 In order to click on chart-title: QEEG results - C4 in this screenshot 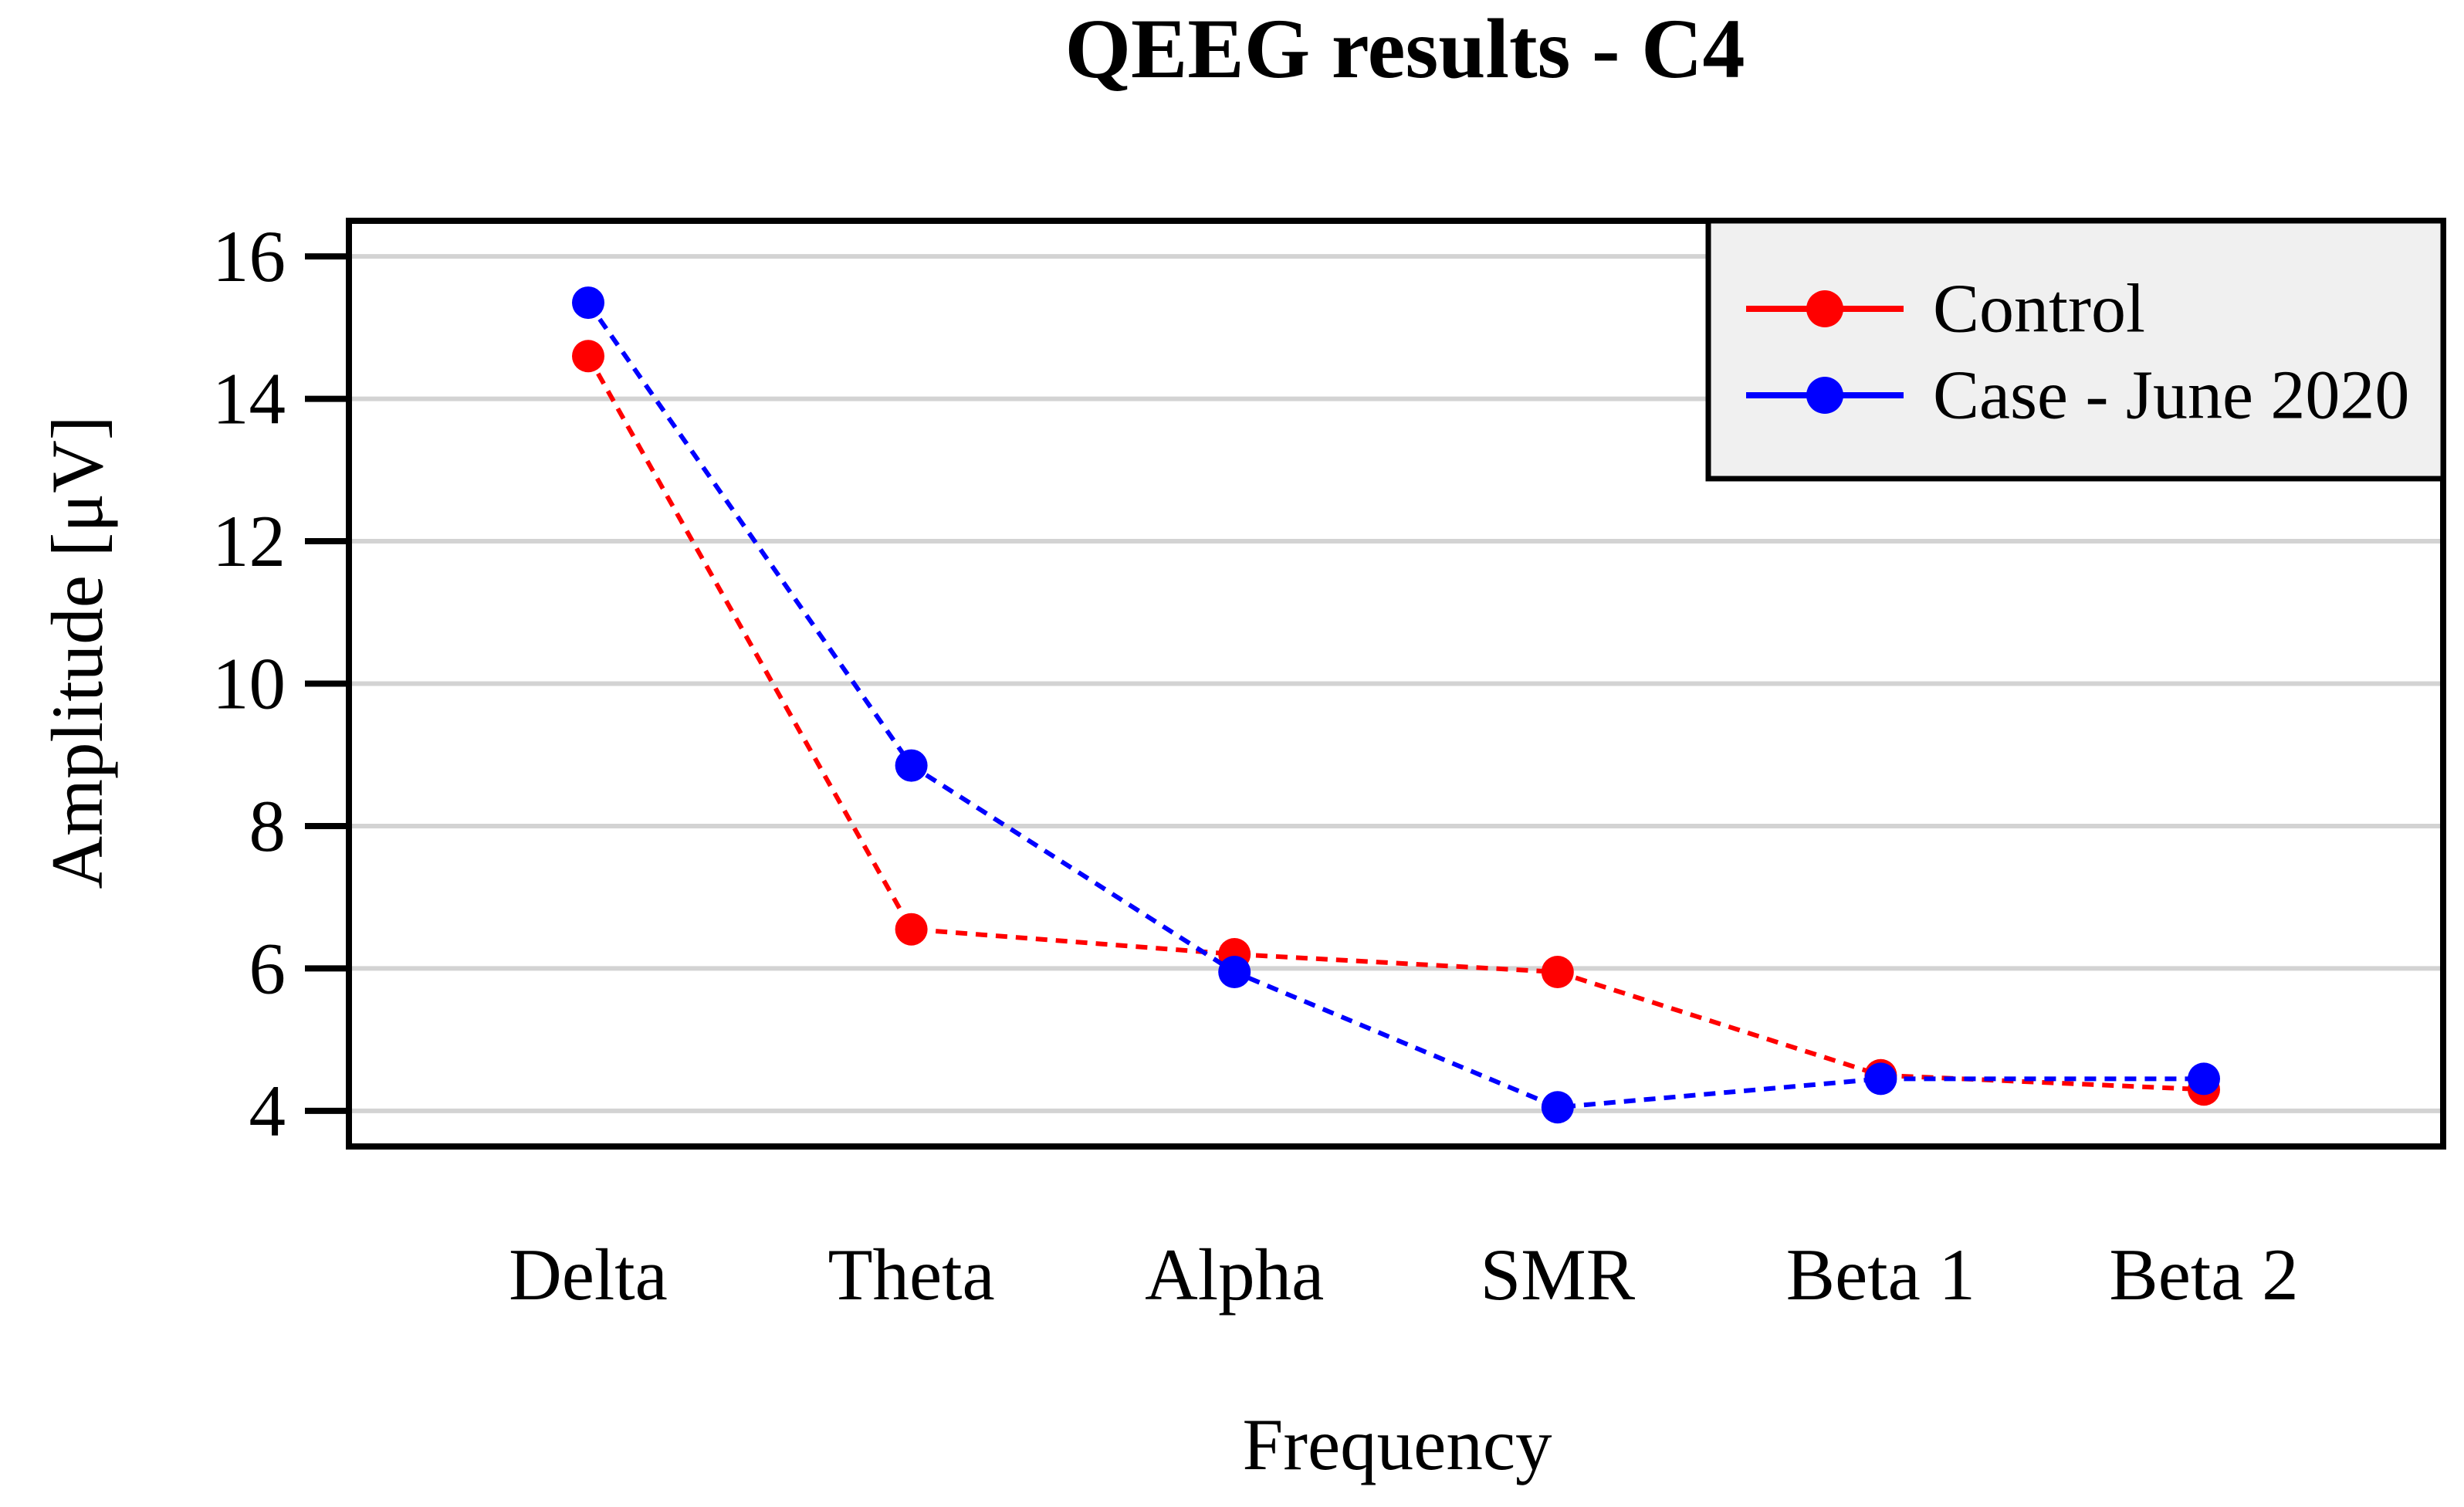, I will do `click(1404, 49)`.